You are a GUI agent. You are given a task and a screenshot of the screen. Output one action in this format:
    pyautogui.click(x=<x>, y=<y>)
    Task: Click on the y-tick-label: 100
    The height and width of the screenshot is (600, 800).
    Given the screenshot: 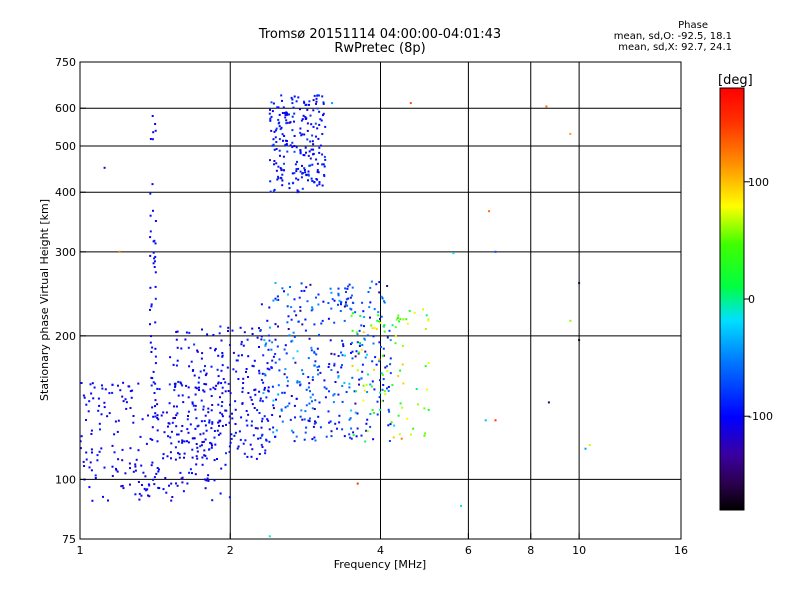 What is the action you would take?
    pyautogui.click(x=65, y=479)
    